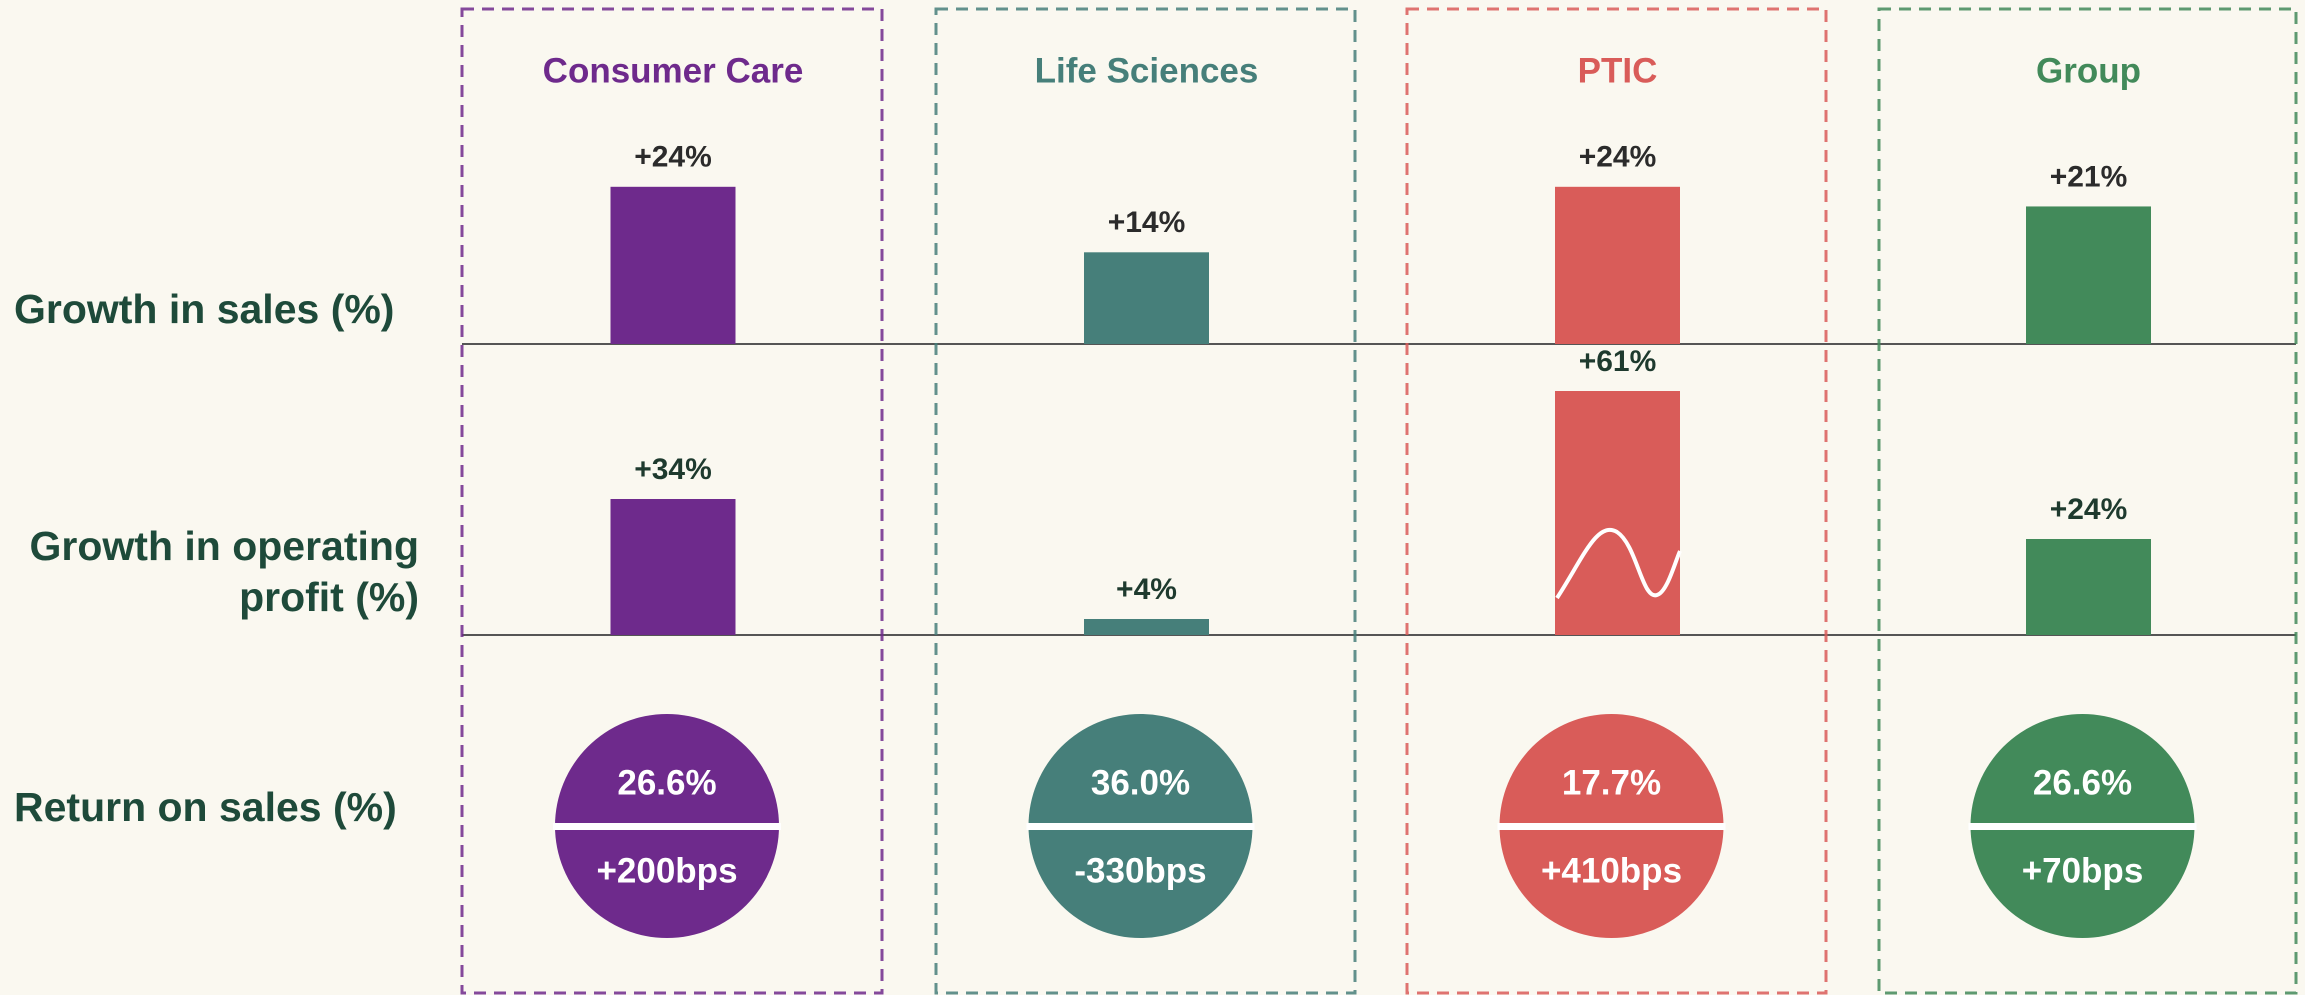 This screenshot has width=2305, height=995. Describe the element at coordinates (224, 546) in the screenshot. I see `row-label: Growth in operating` at that location.